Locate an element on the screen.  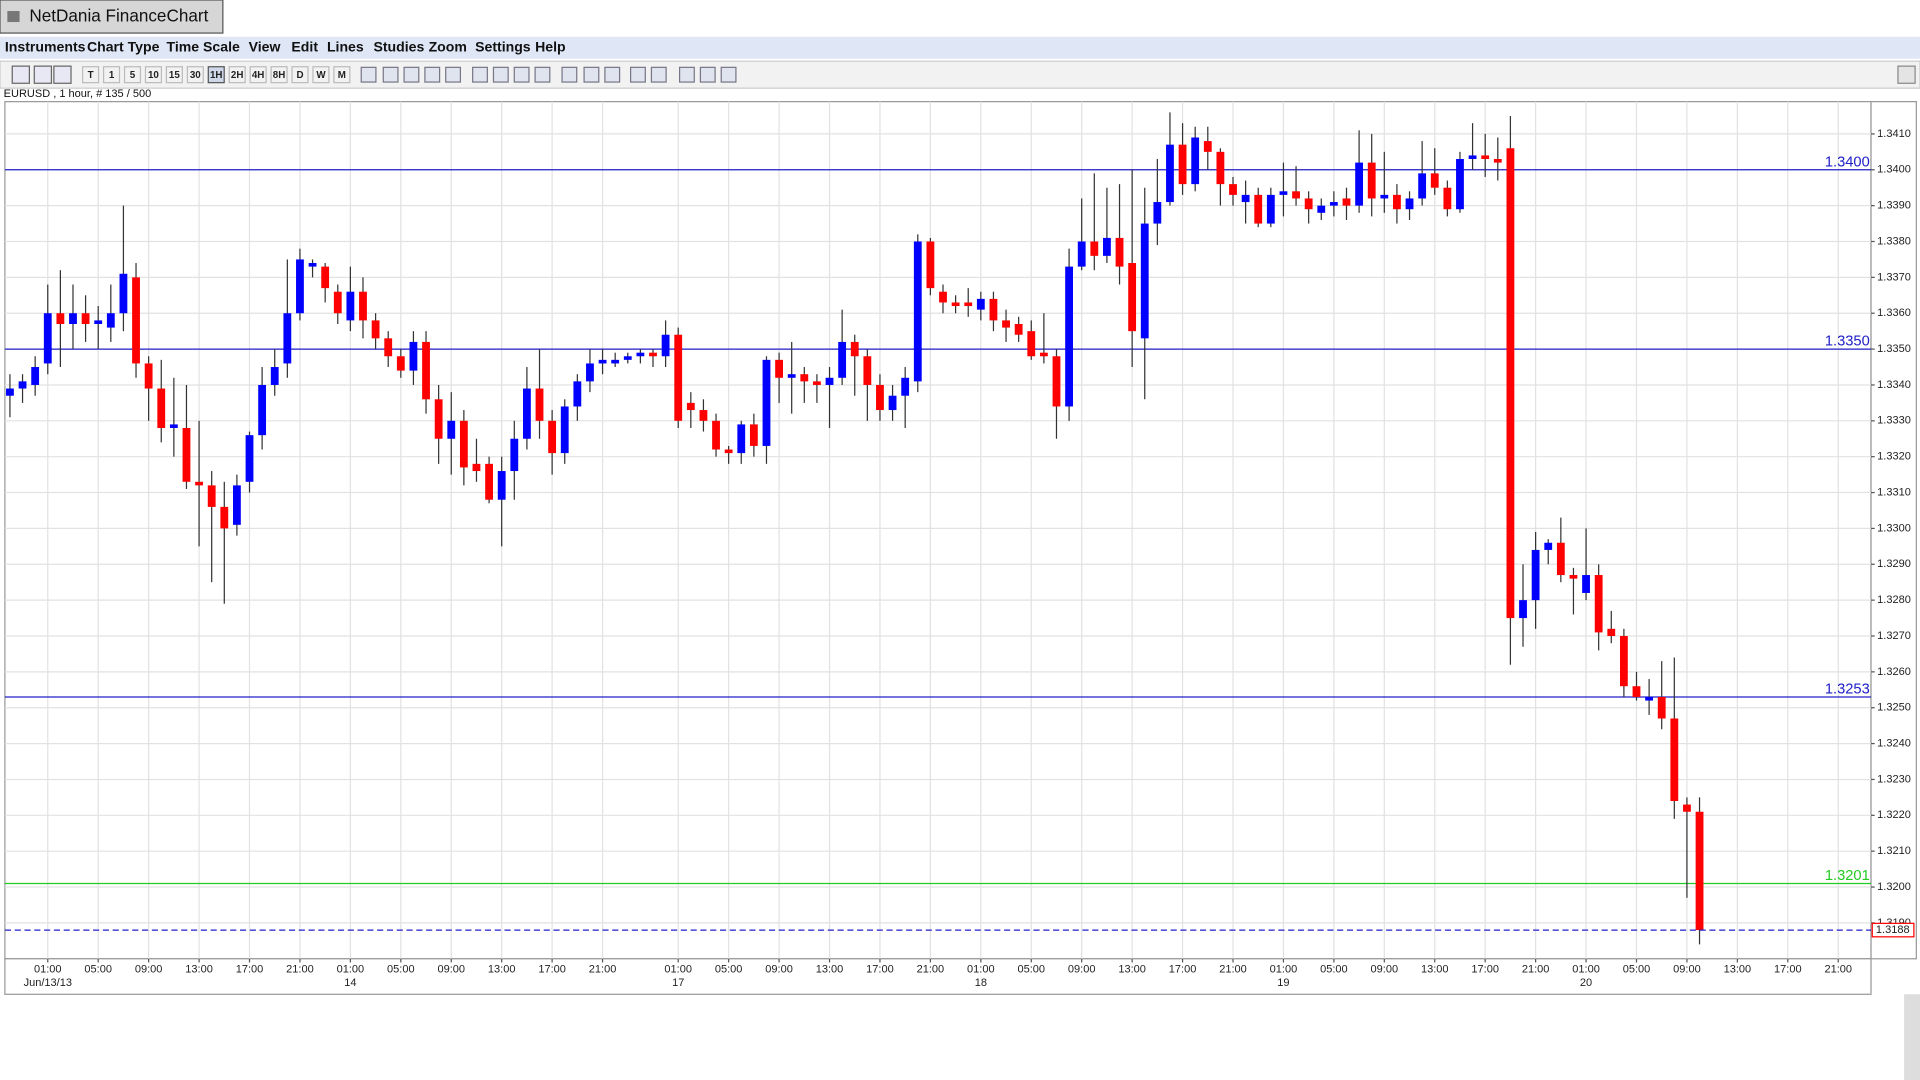
timescale-label: 5 is located at coordinates (133, 75).